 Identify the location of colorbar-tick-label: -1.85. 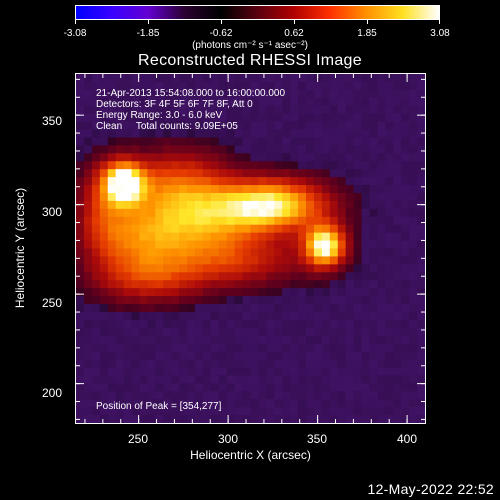
(148, 33).